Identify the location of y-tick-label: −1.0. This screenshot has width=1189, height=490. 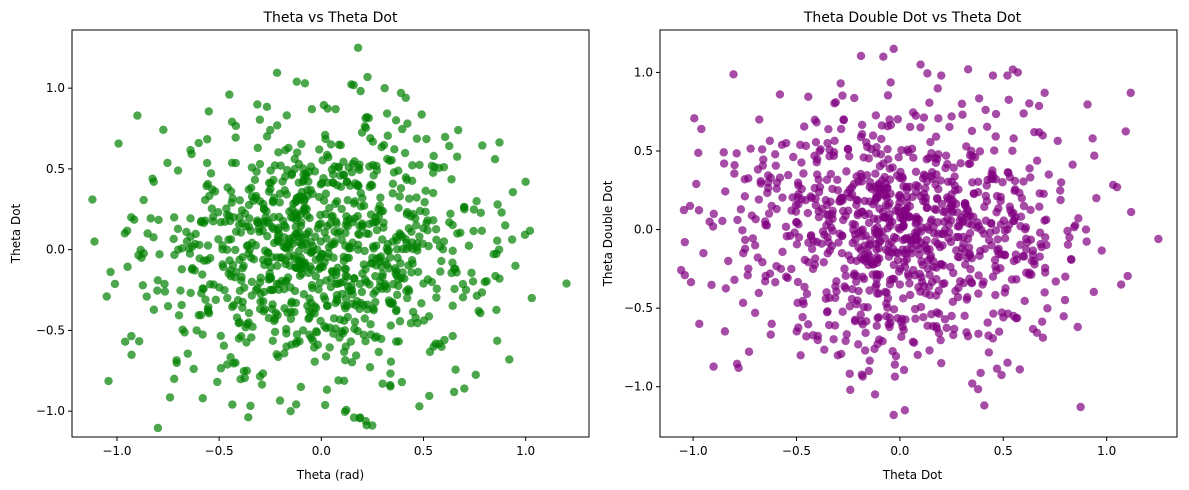
(50, 411).